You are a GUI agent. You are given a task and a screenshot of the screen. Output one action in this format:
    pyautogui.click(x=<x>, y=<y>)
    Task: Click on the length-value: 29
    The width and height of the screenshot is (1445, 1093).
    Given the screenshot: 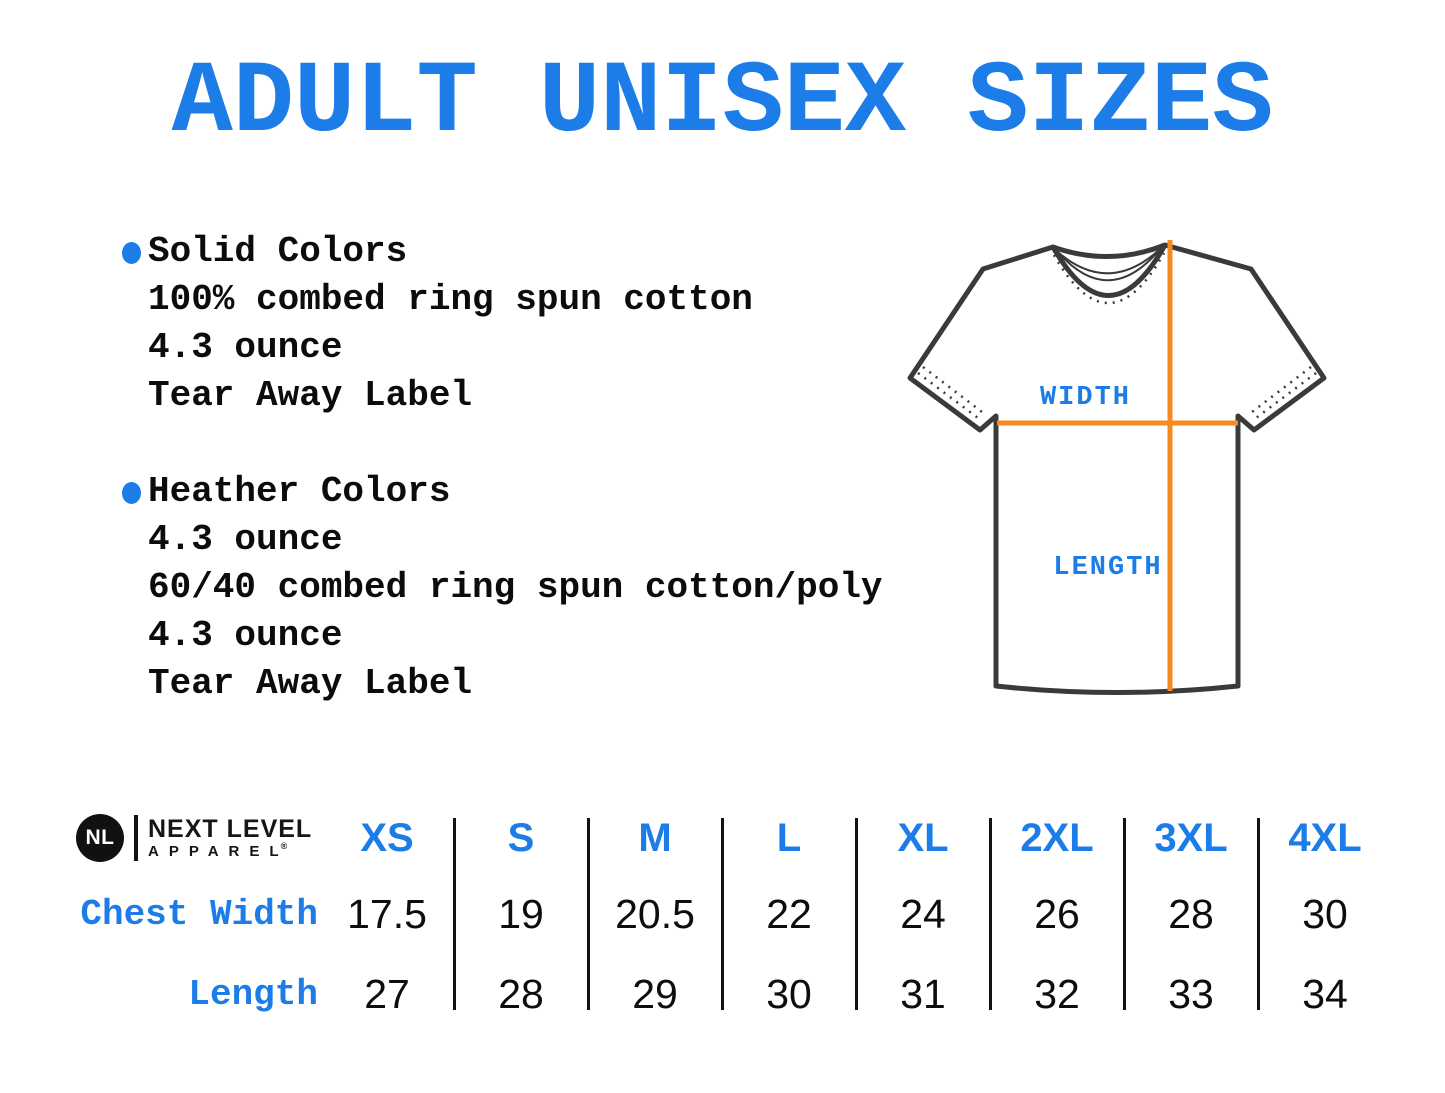 What is the action you would take?
    pyautogui.click(x=655, y=993)
    